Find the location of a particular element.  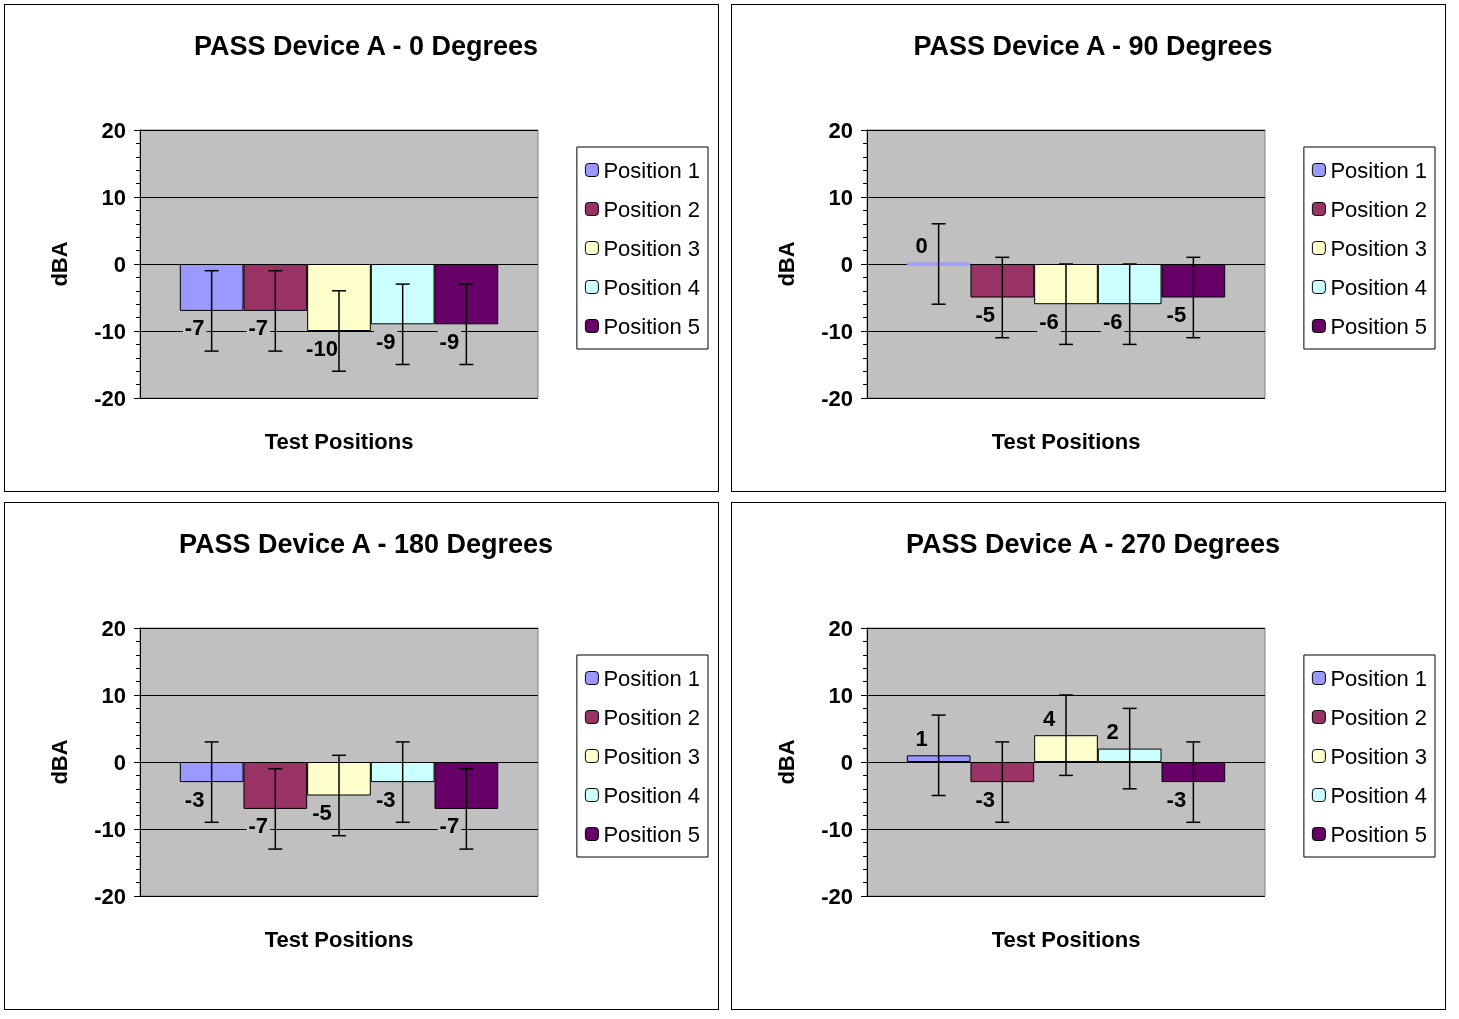

data-label: -10 is located at coordinates (322, 348).